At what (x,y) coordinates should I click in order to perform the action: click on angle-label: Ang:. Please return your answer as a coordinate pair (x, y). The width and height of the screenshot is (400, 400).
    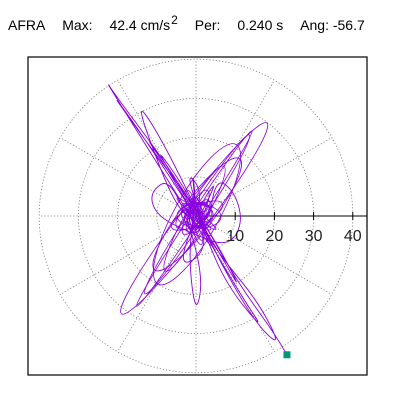
    Looking at the image, I should click on (314, 25).